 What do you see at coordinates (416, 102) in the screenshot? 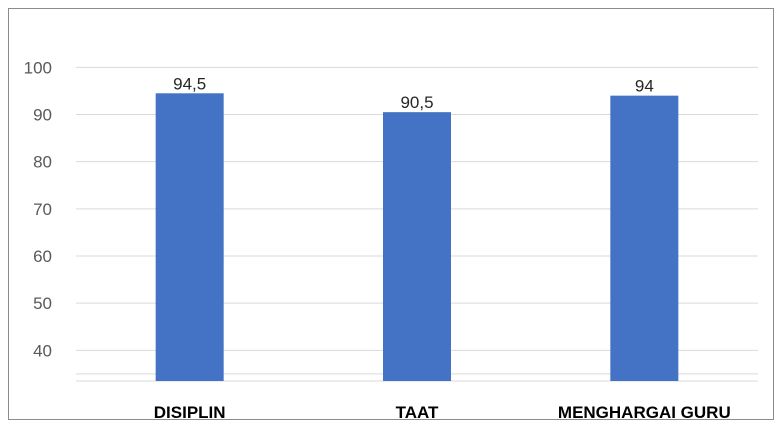
I see `data-label: 90,5` at bounding box center [416, 102].